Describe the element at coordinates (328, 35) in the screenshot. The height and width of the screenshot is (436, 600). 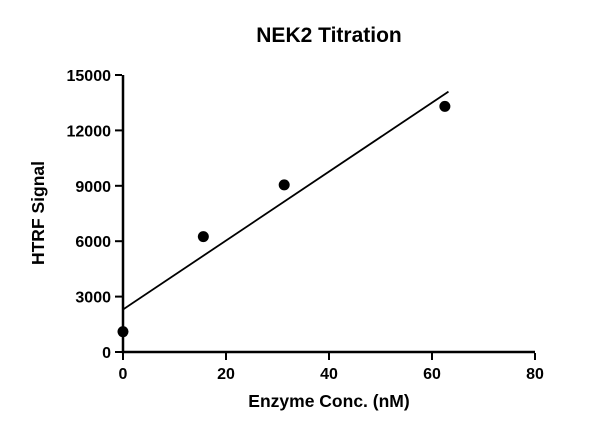
I see `chart-title: NEK2 Titration` at that location.